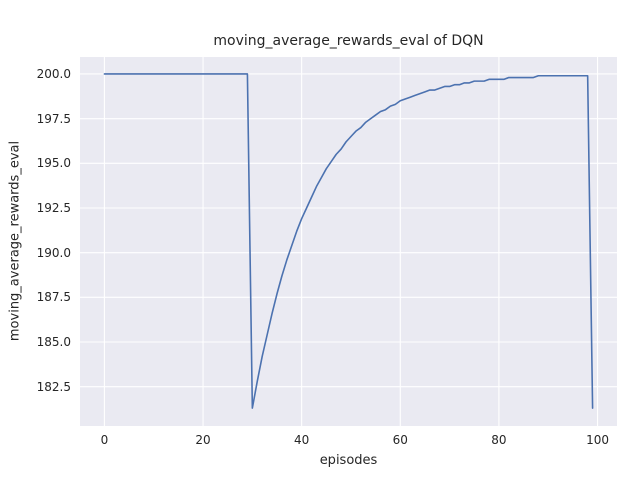  What do you see at coordinates (53, 163) in the screenshot?
I see `y-tick-label: 195.0` at bounding box center [53, 163].